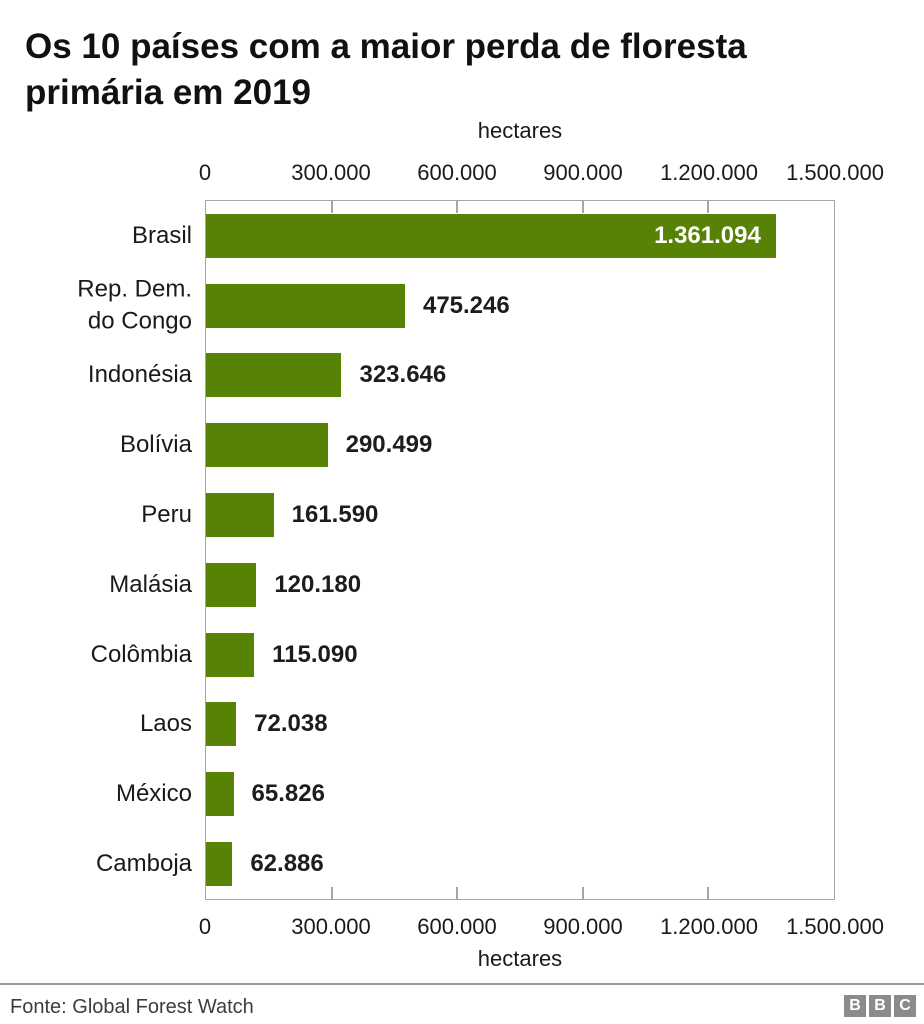 This screenshot has height=1024, width=924. I want to click on category-label: Brasil, so click(161, 235).